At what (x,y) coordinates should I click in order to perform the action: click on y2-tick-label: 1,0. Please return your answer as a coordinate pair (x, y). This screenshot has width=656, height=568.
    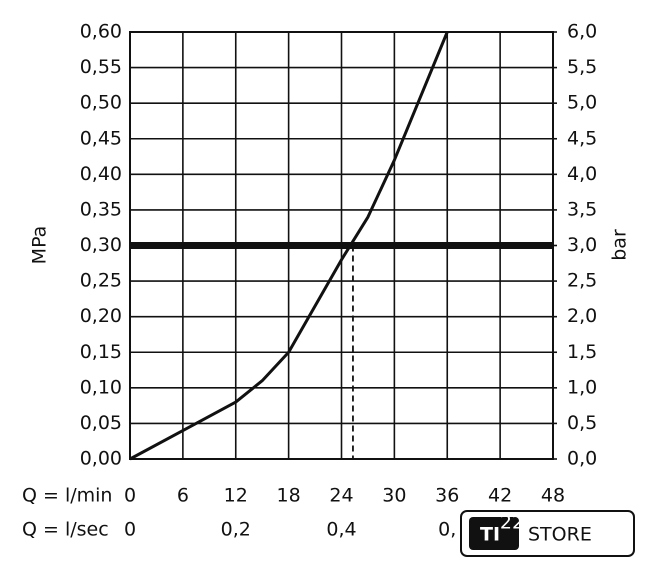
    Looking at the image, I should click on (582, 387).